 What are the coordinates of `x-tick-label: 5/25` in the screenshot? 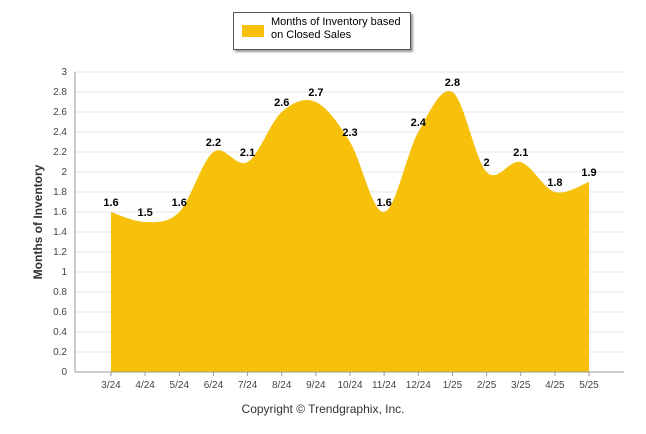 It's located at (589, 385).